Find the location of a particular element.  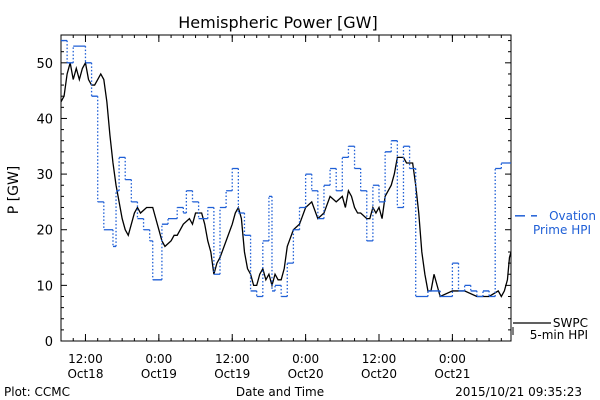

y-tick-label: 0 is located at coordinates (49, 342).